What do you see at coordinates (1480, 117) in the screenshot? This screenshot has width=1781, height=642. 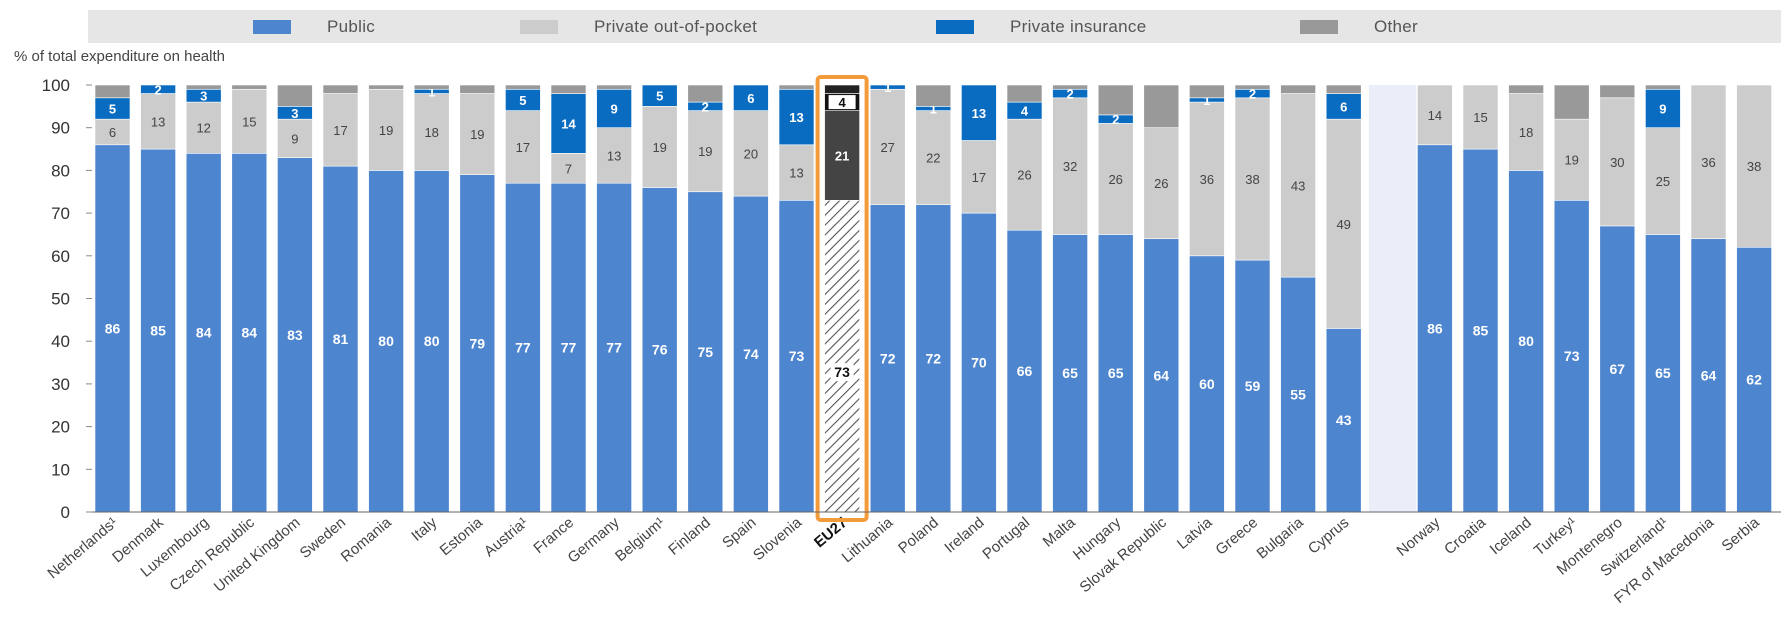 I see `bar-croatia-private-out-of-pocket` at bounding box center [1480, 117].